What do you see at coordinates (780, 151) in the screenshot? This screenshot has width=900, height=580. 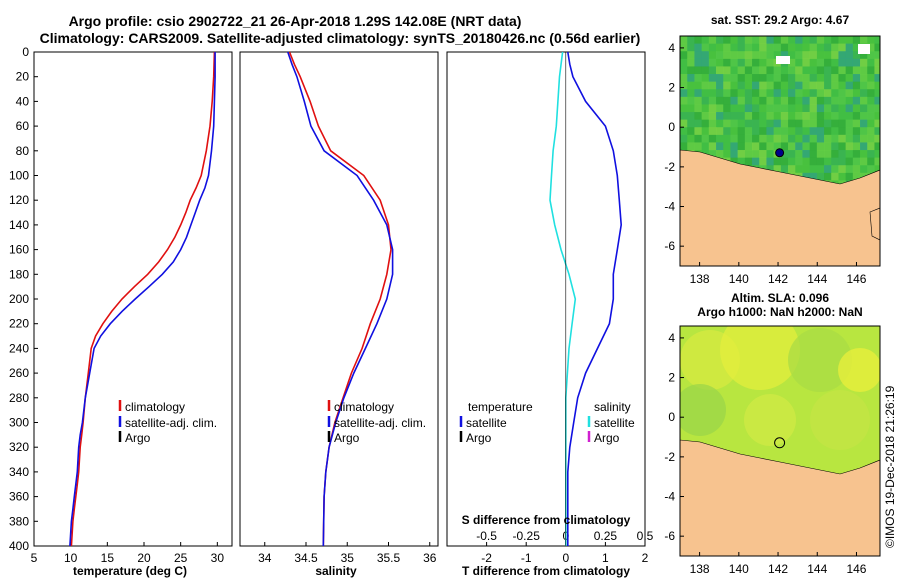 I see `sst-map-frame` at bounding box center [780, 151].